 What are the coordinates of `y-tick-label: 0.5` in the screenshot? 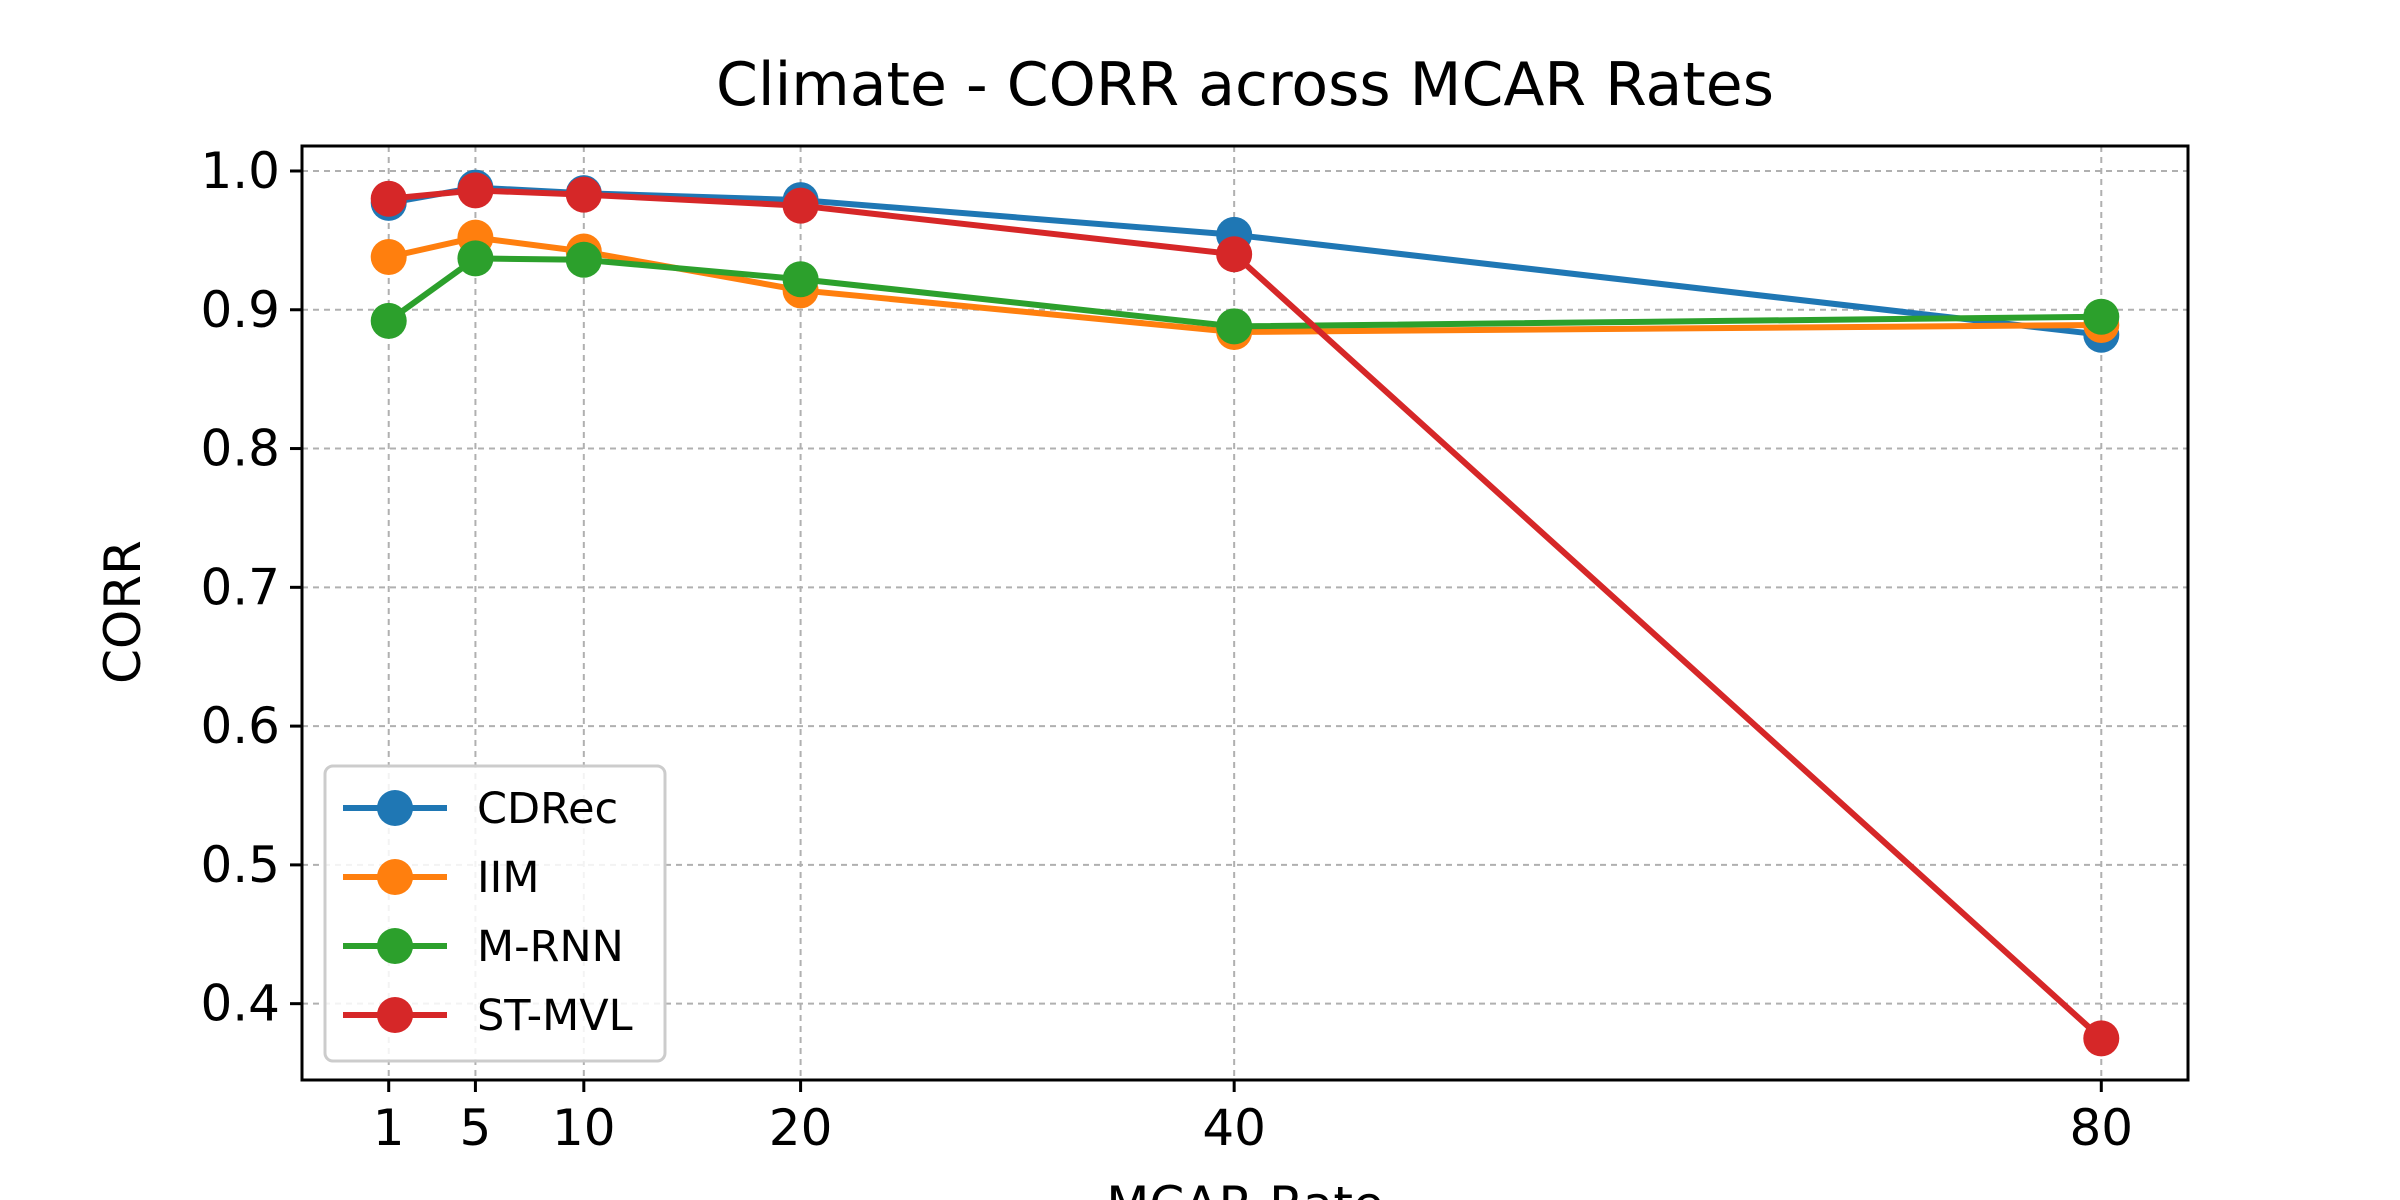 It's located at (240, 865).